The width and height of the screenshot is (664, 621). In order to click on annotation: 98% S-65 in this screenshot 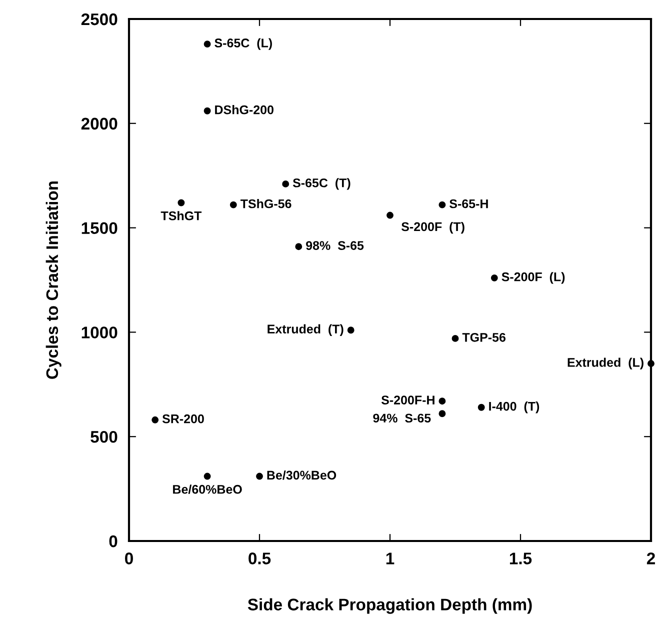, I will do `click(335, 245)`.